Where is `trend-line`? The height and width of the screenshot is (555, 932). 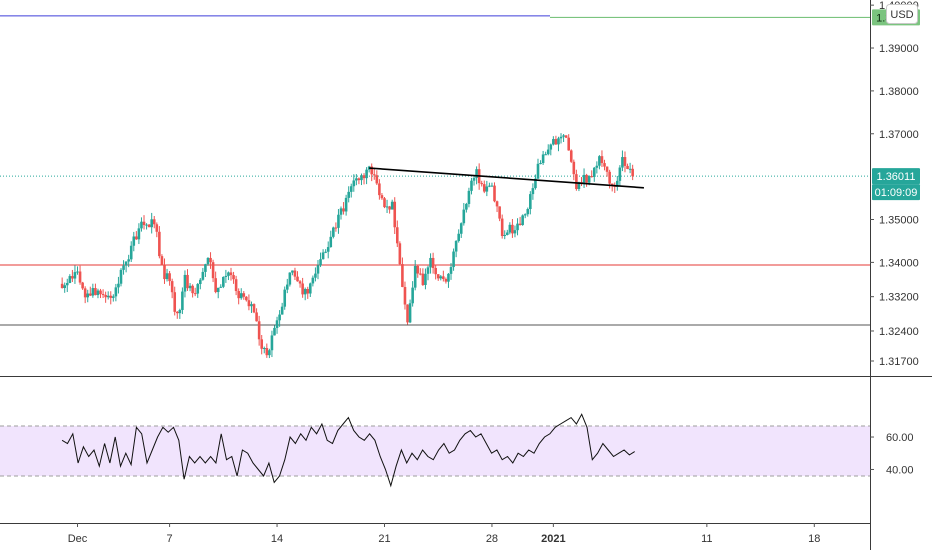 trend-line is located at coordinates (506, 178).